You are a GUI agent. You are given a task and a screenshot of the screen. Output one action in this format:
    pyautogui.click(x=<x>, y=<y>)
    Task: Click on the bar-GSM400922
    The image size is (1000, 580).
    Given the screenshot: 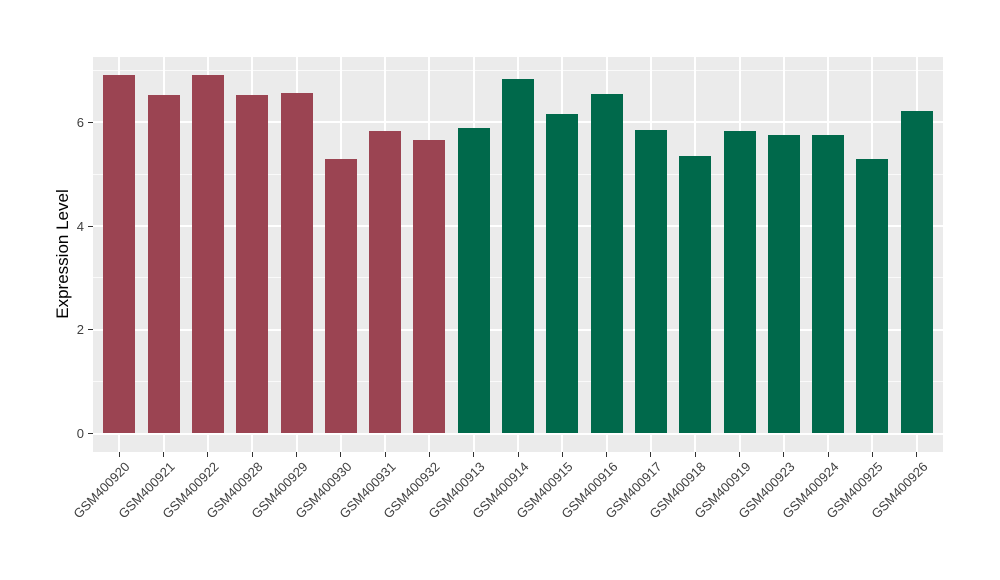 What is the action you would take?
    pyautogui.click(x=207, y=254)
    